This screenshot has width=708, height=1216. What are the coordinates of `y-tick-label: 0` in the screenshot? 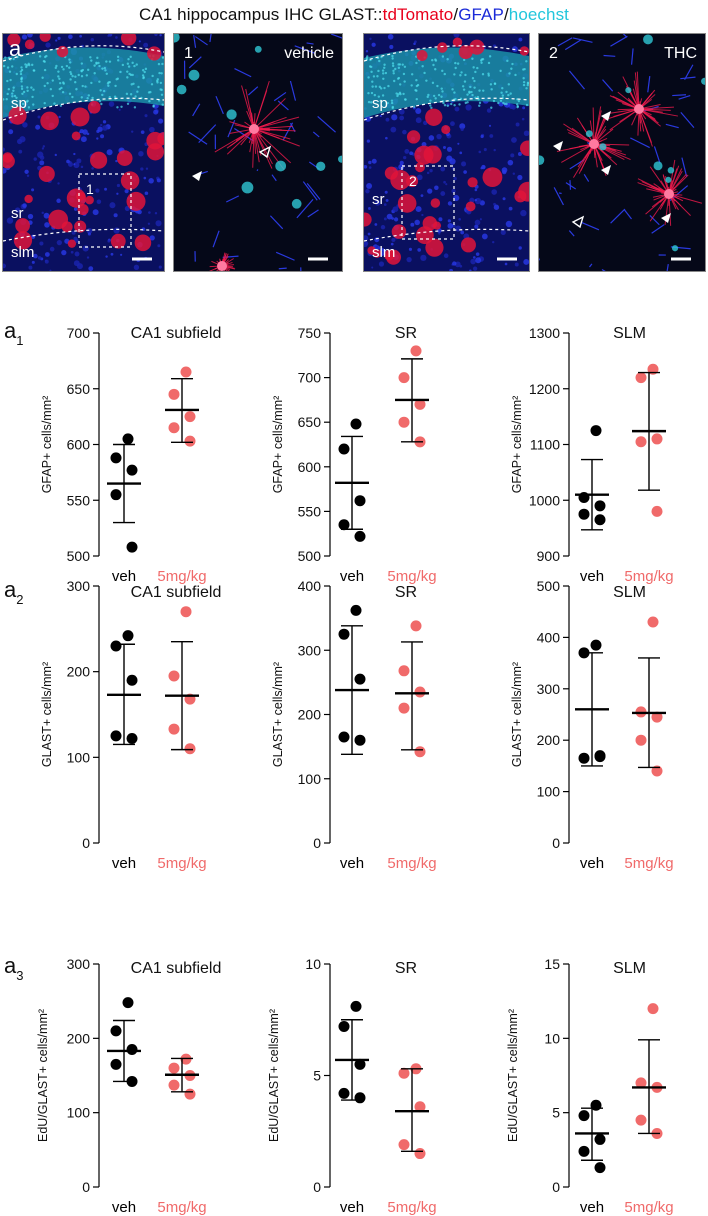 It's located at (556, 1187).